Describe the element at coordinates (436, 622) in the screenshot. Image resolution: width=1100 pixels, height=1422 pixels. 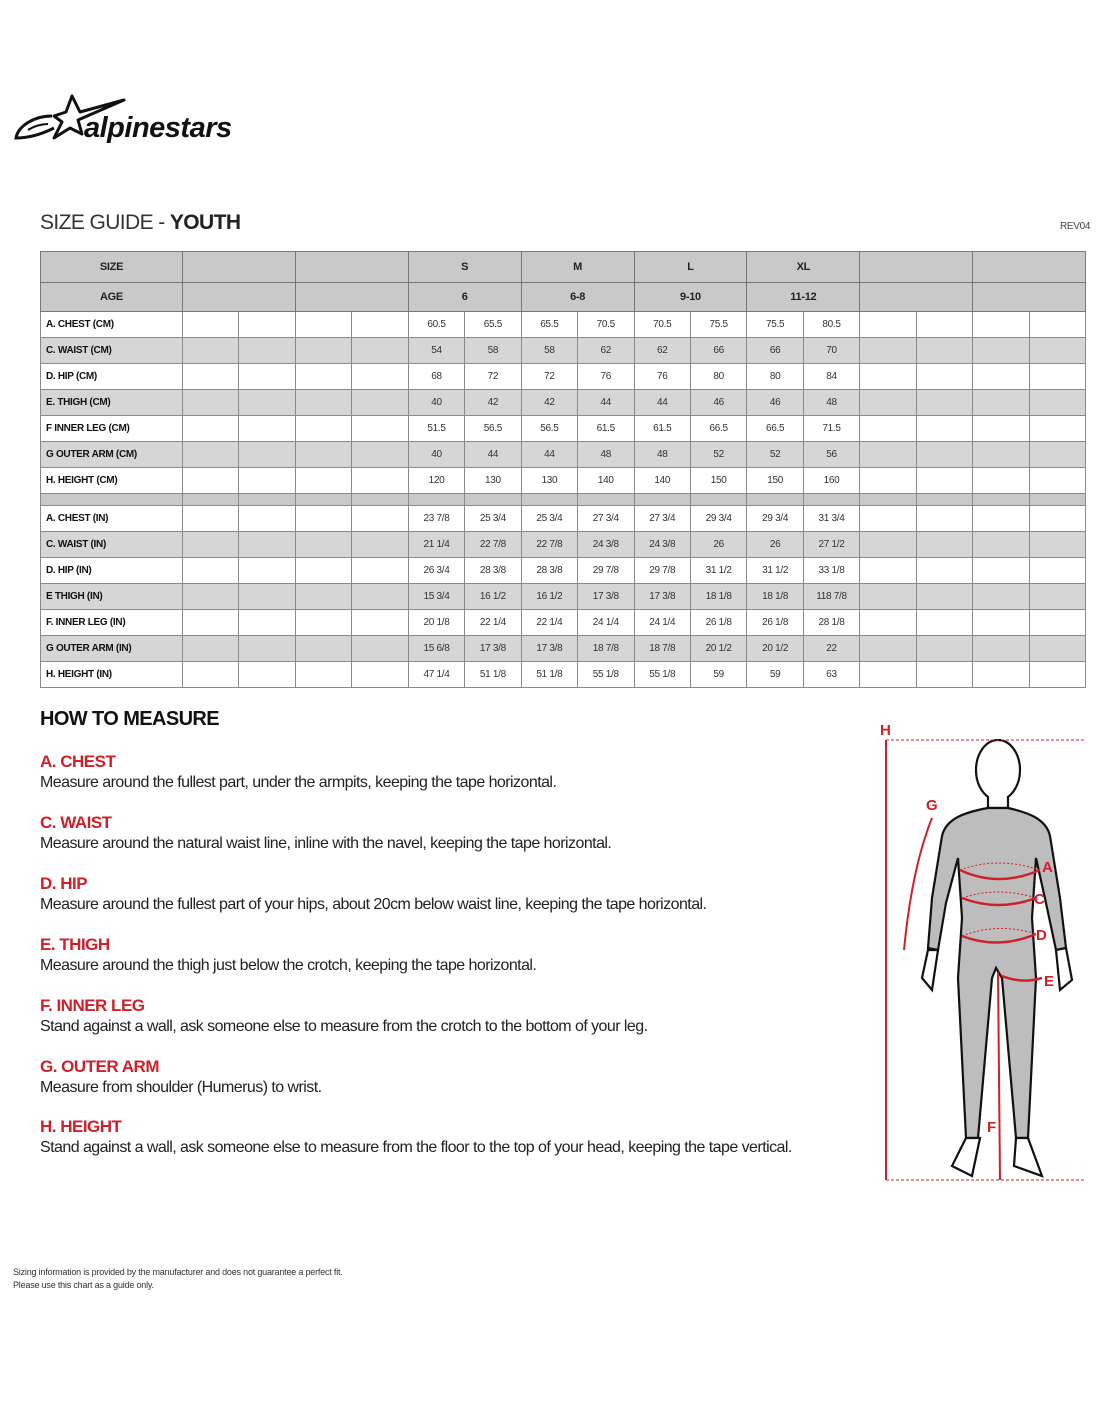
I see `value-cell: 20 1/8` at that location.